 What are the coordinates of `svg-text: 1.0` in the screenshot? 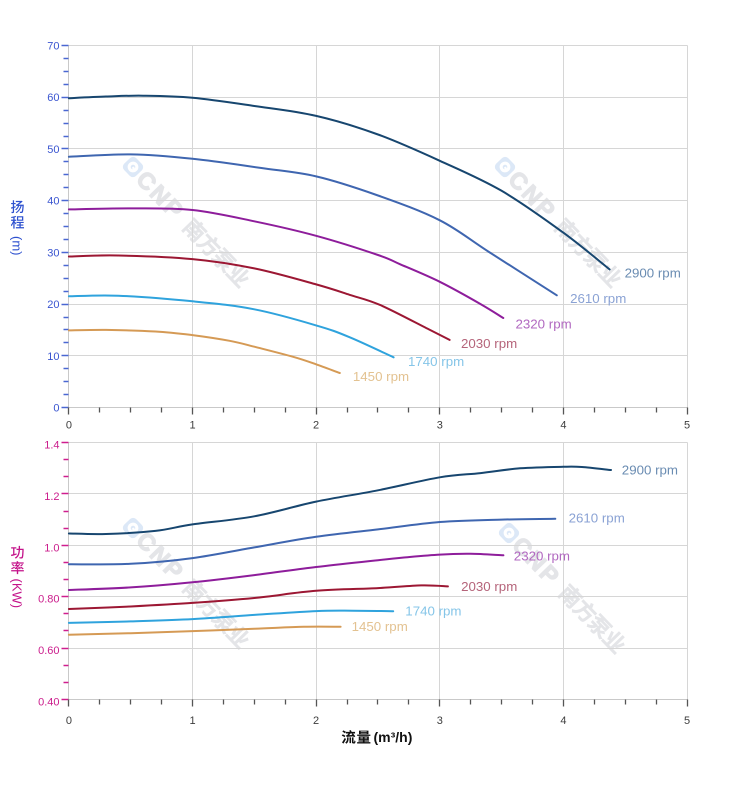 It's located at (51, 548).